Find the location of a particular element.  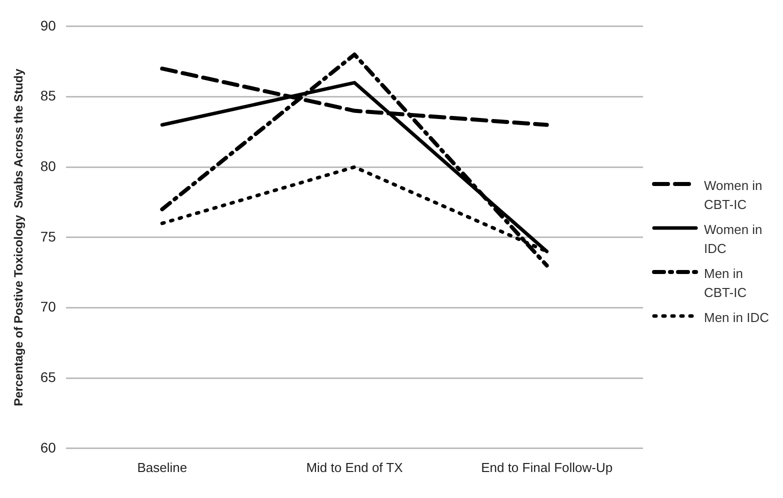

y-tick-label: 90 is located at coordinates (48, 25).